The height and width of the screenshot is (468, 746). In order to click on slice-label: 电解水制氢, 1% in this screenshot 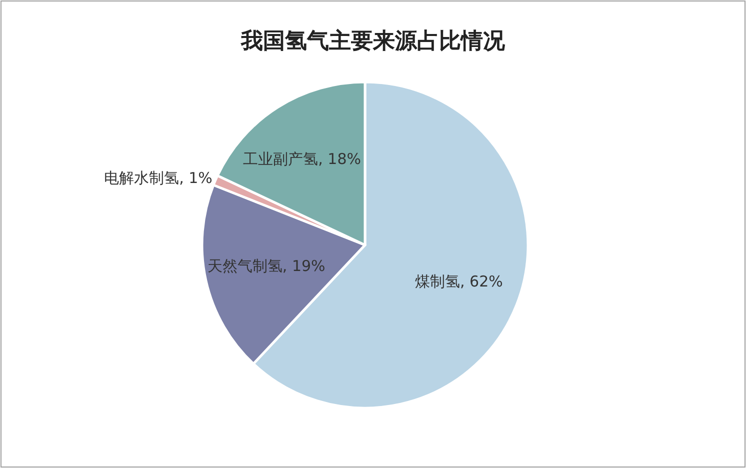, I will do `click(158, 178)`.